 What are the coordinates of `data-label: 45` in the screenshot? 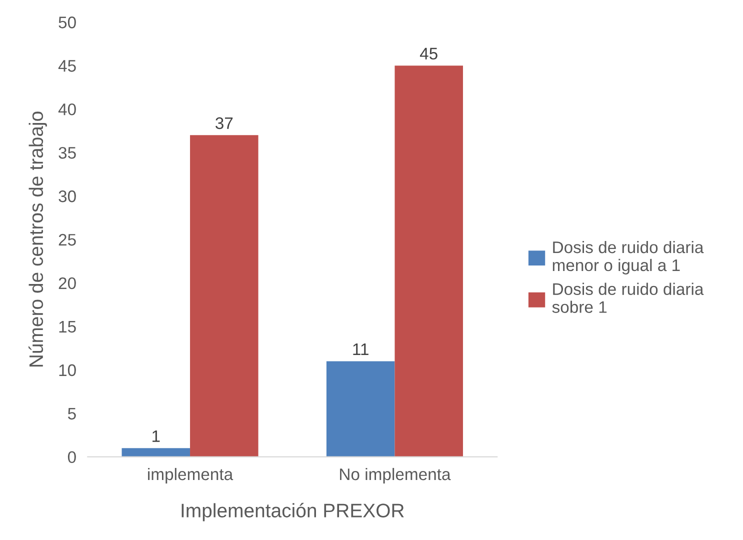 It's located at (429, 54).